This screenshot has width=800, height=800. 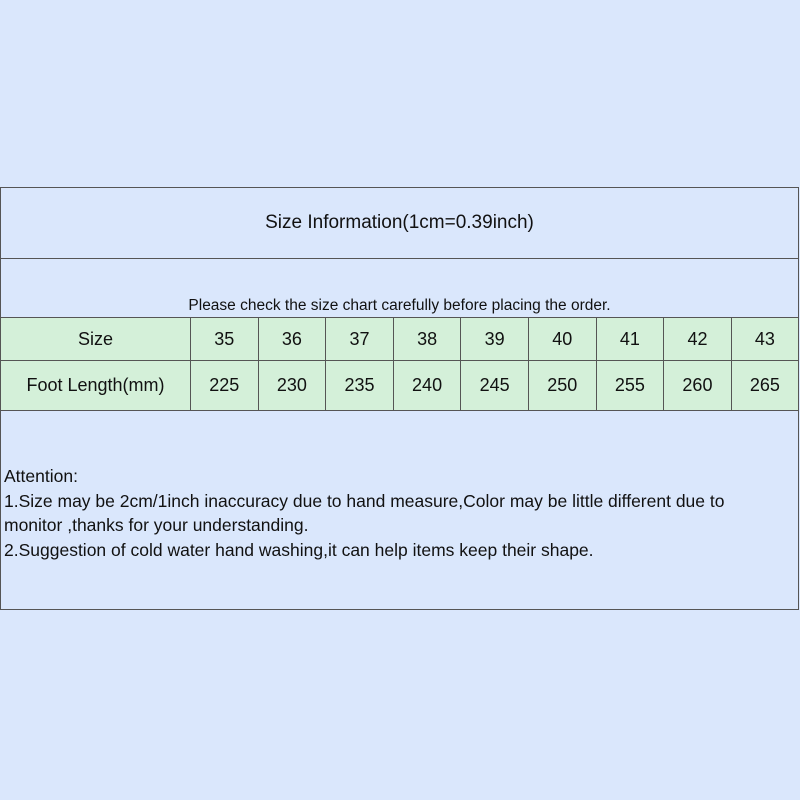 I want to click on size-label: Size, so click(x=96, y=339).